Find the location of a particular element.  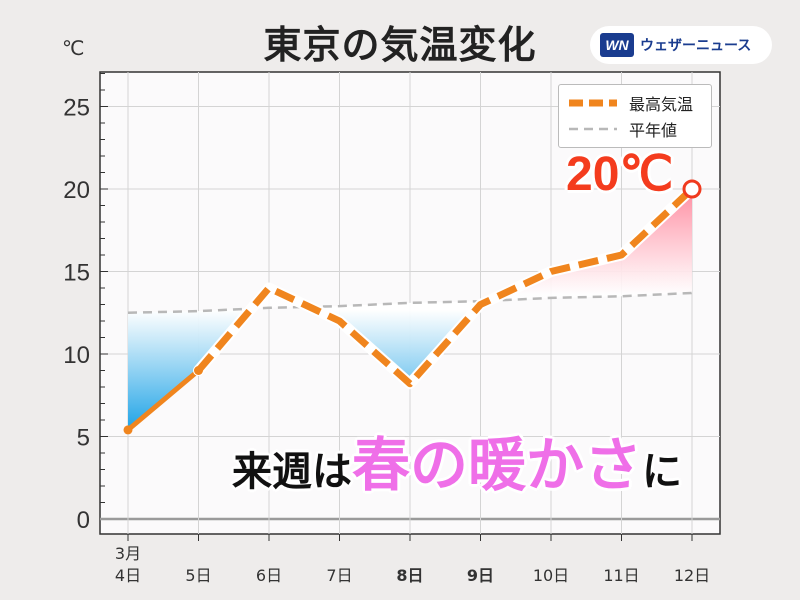

x-tick-label: 10日 is located at coordinates (551, 575).